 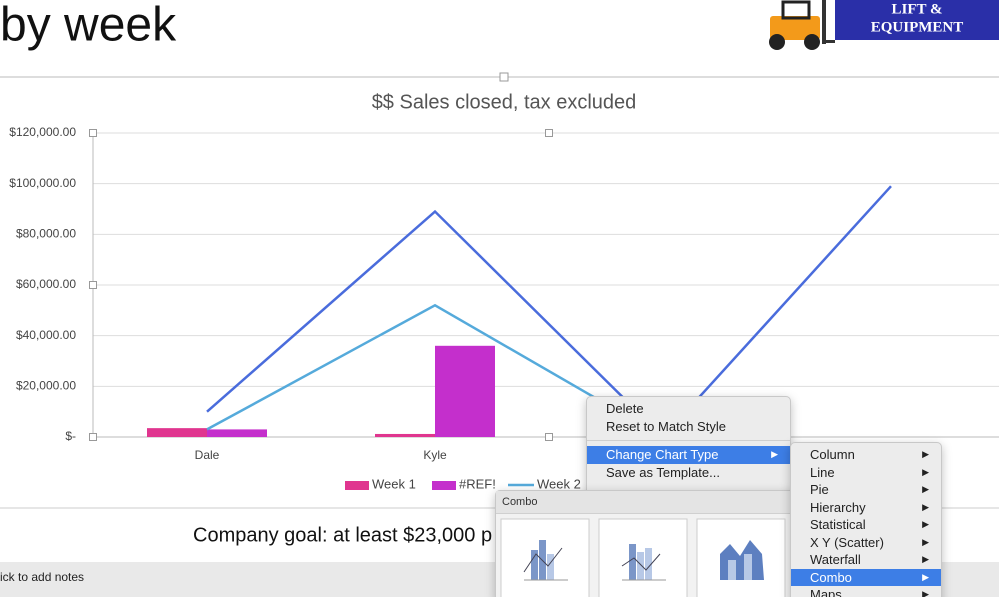 I want to click on y-tick-label: $20,000.00, so click(x=46, y=386).